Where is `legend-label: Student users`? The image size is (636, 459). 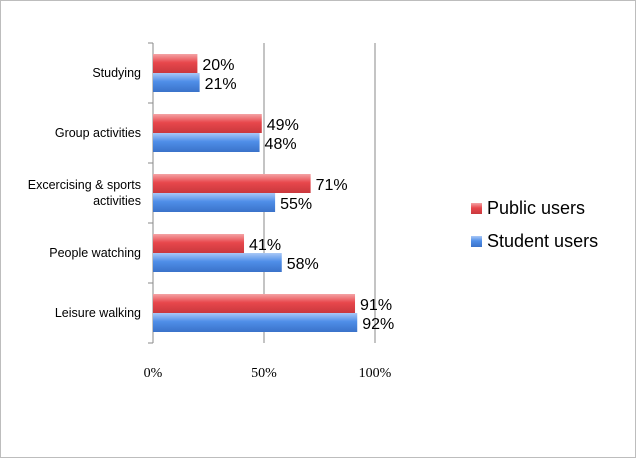
legend-label: Student users is located at coordinates (542, 241).